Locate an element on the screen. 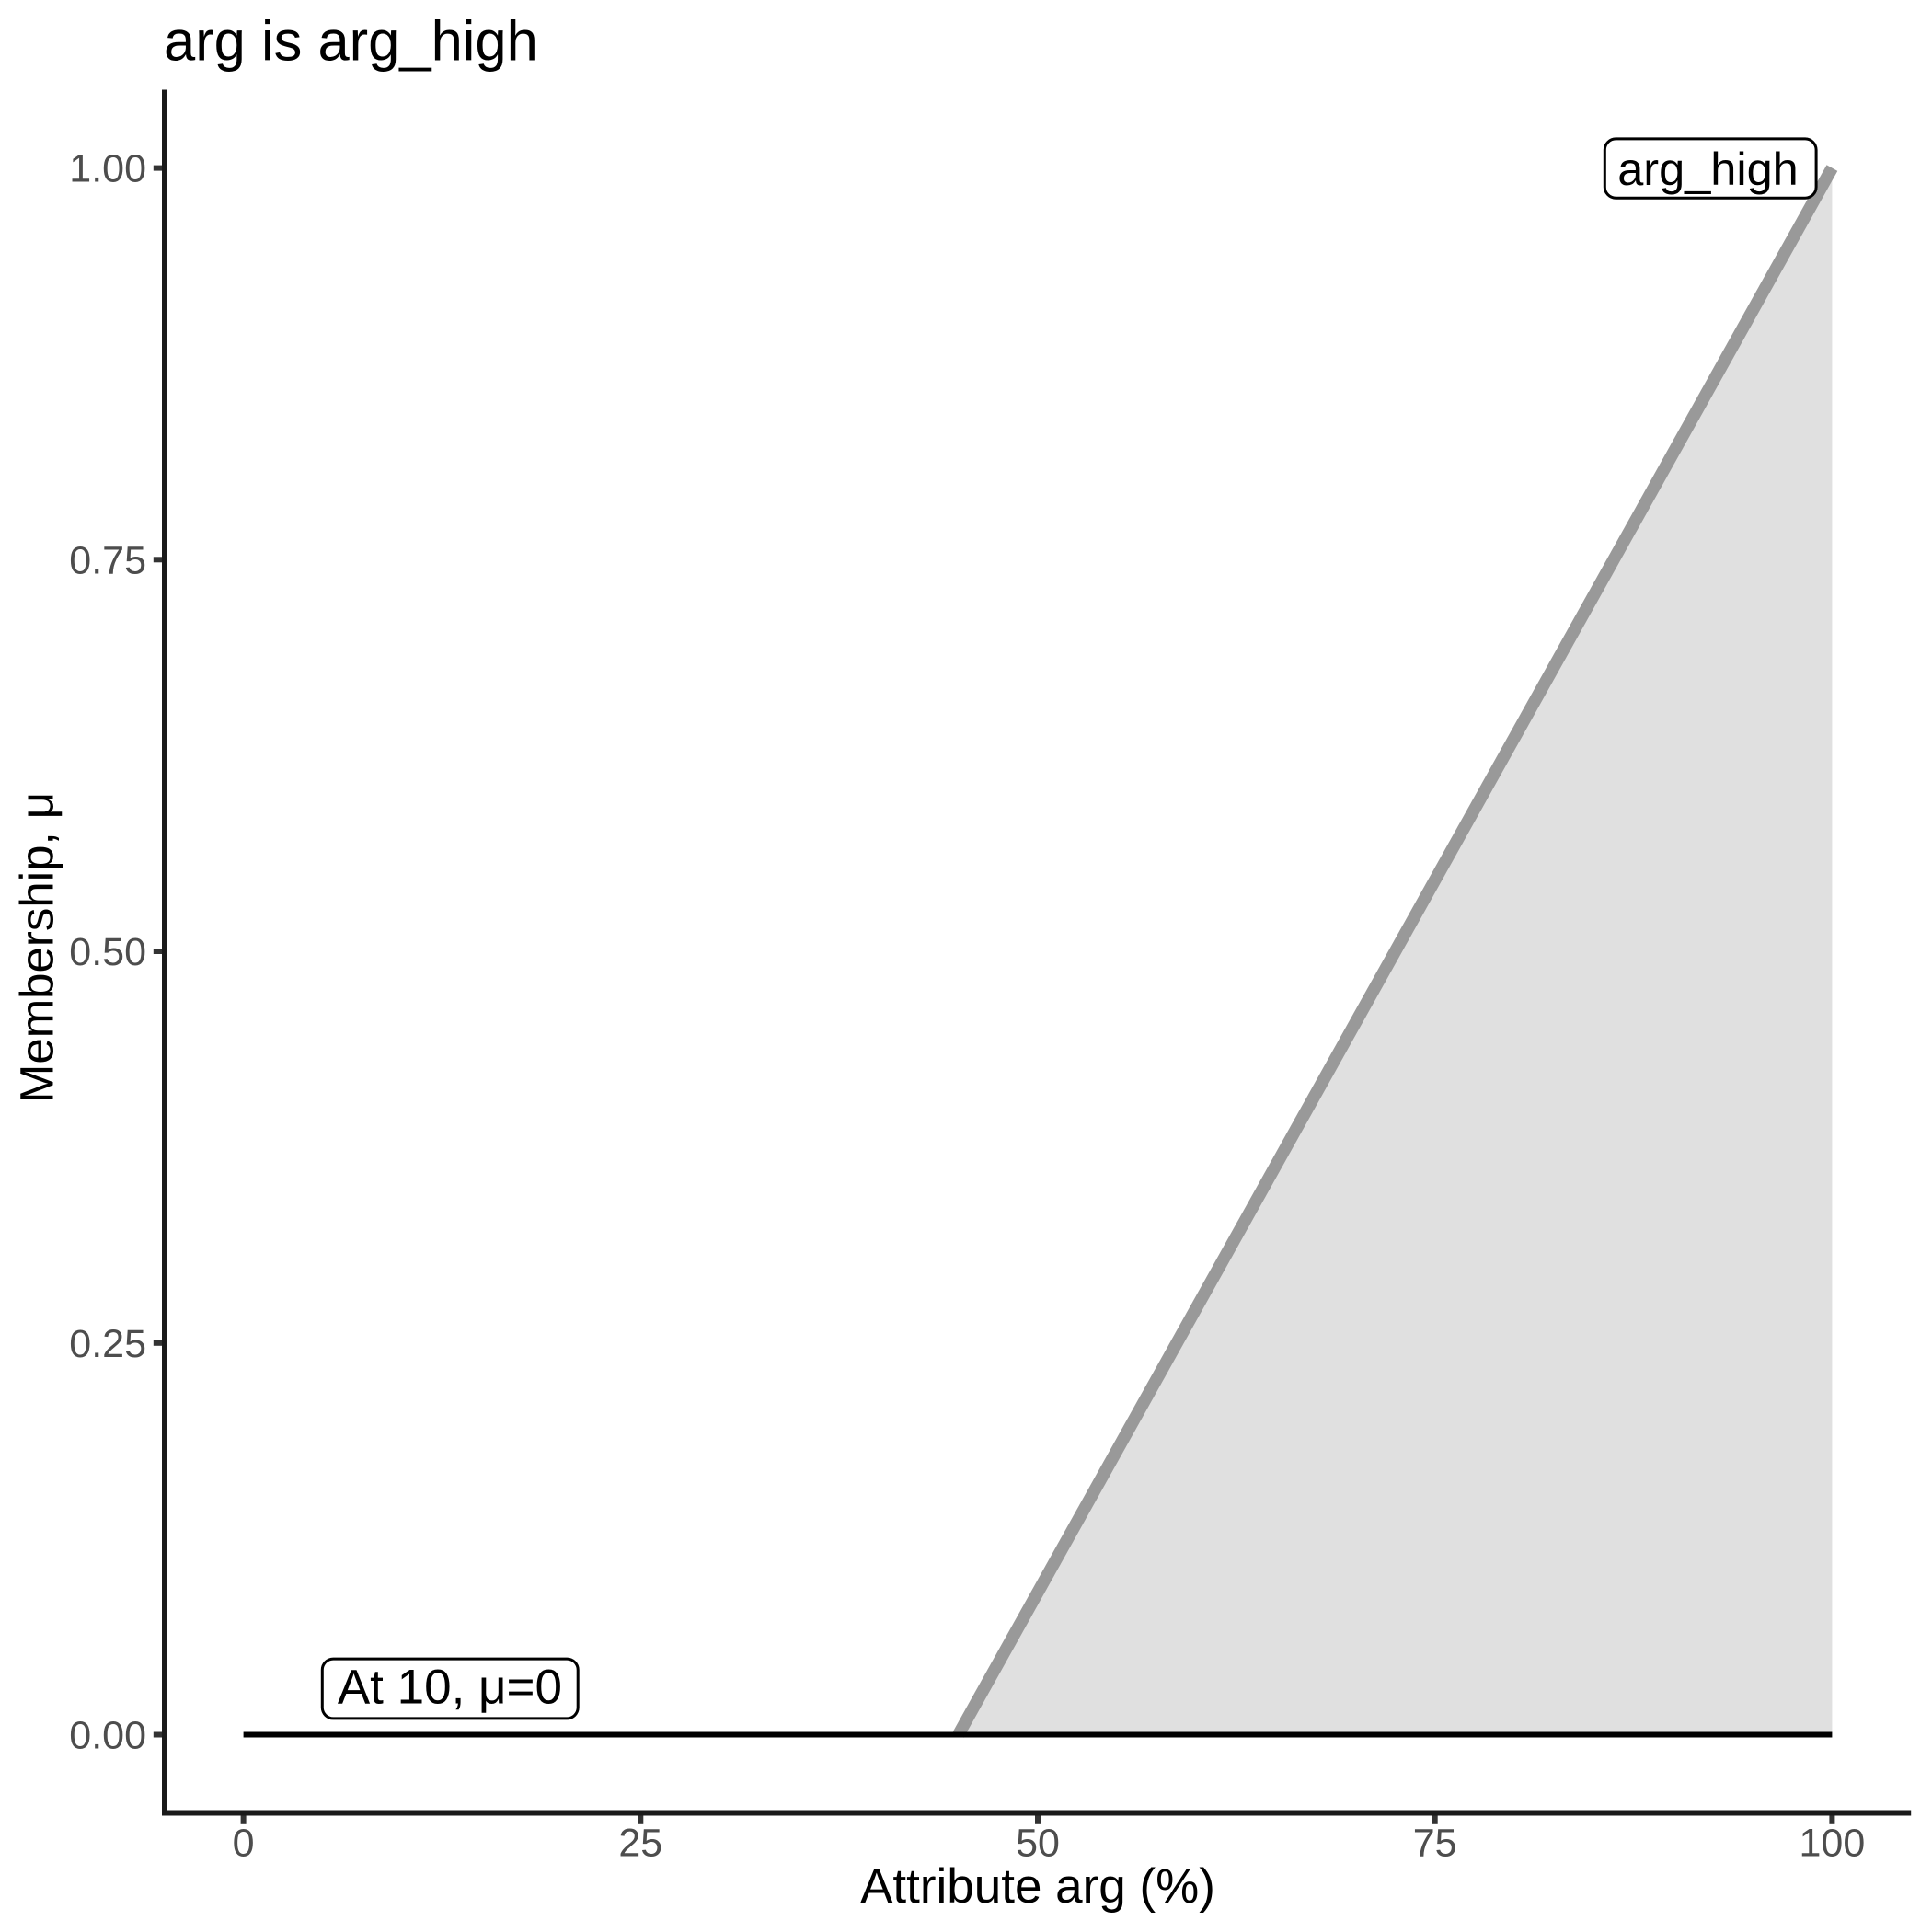  svg-text: 75 is located at coordinates (1435, 1844).